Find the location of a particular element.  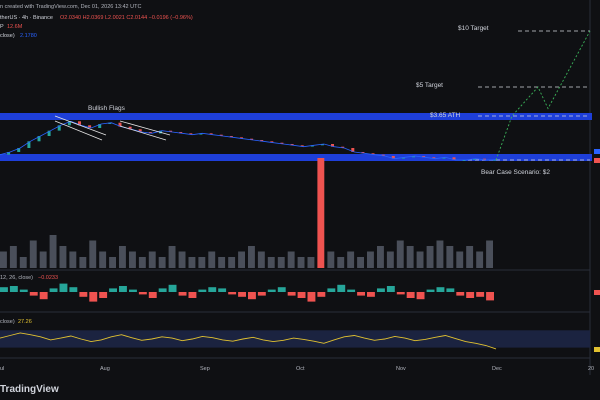

bear-case-label: Bear Case Scenario: $2 is located at coordinates (515, 172).